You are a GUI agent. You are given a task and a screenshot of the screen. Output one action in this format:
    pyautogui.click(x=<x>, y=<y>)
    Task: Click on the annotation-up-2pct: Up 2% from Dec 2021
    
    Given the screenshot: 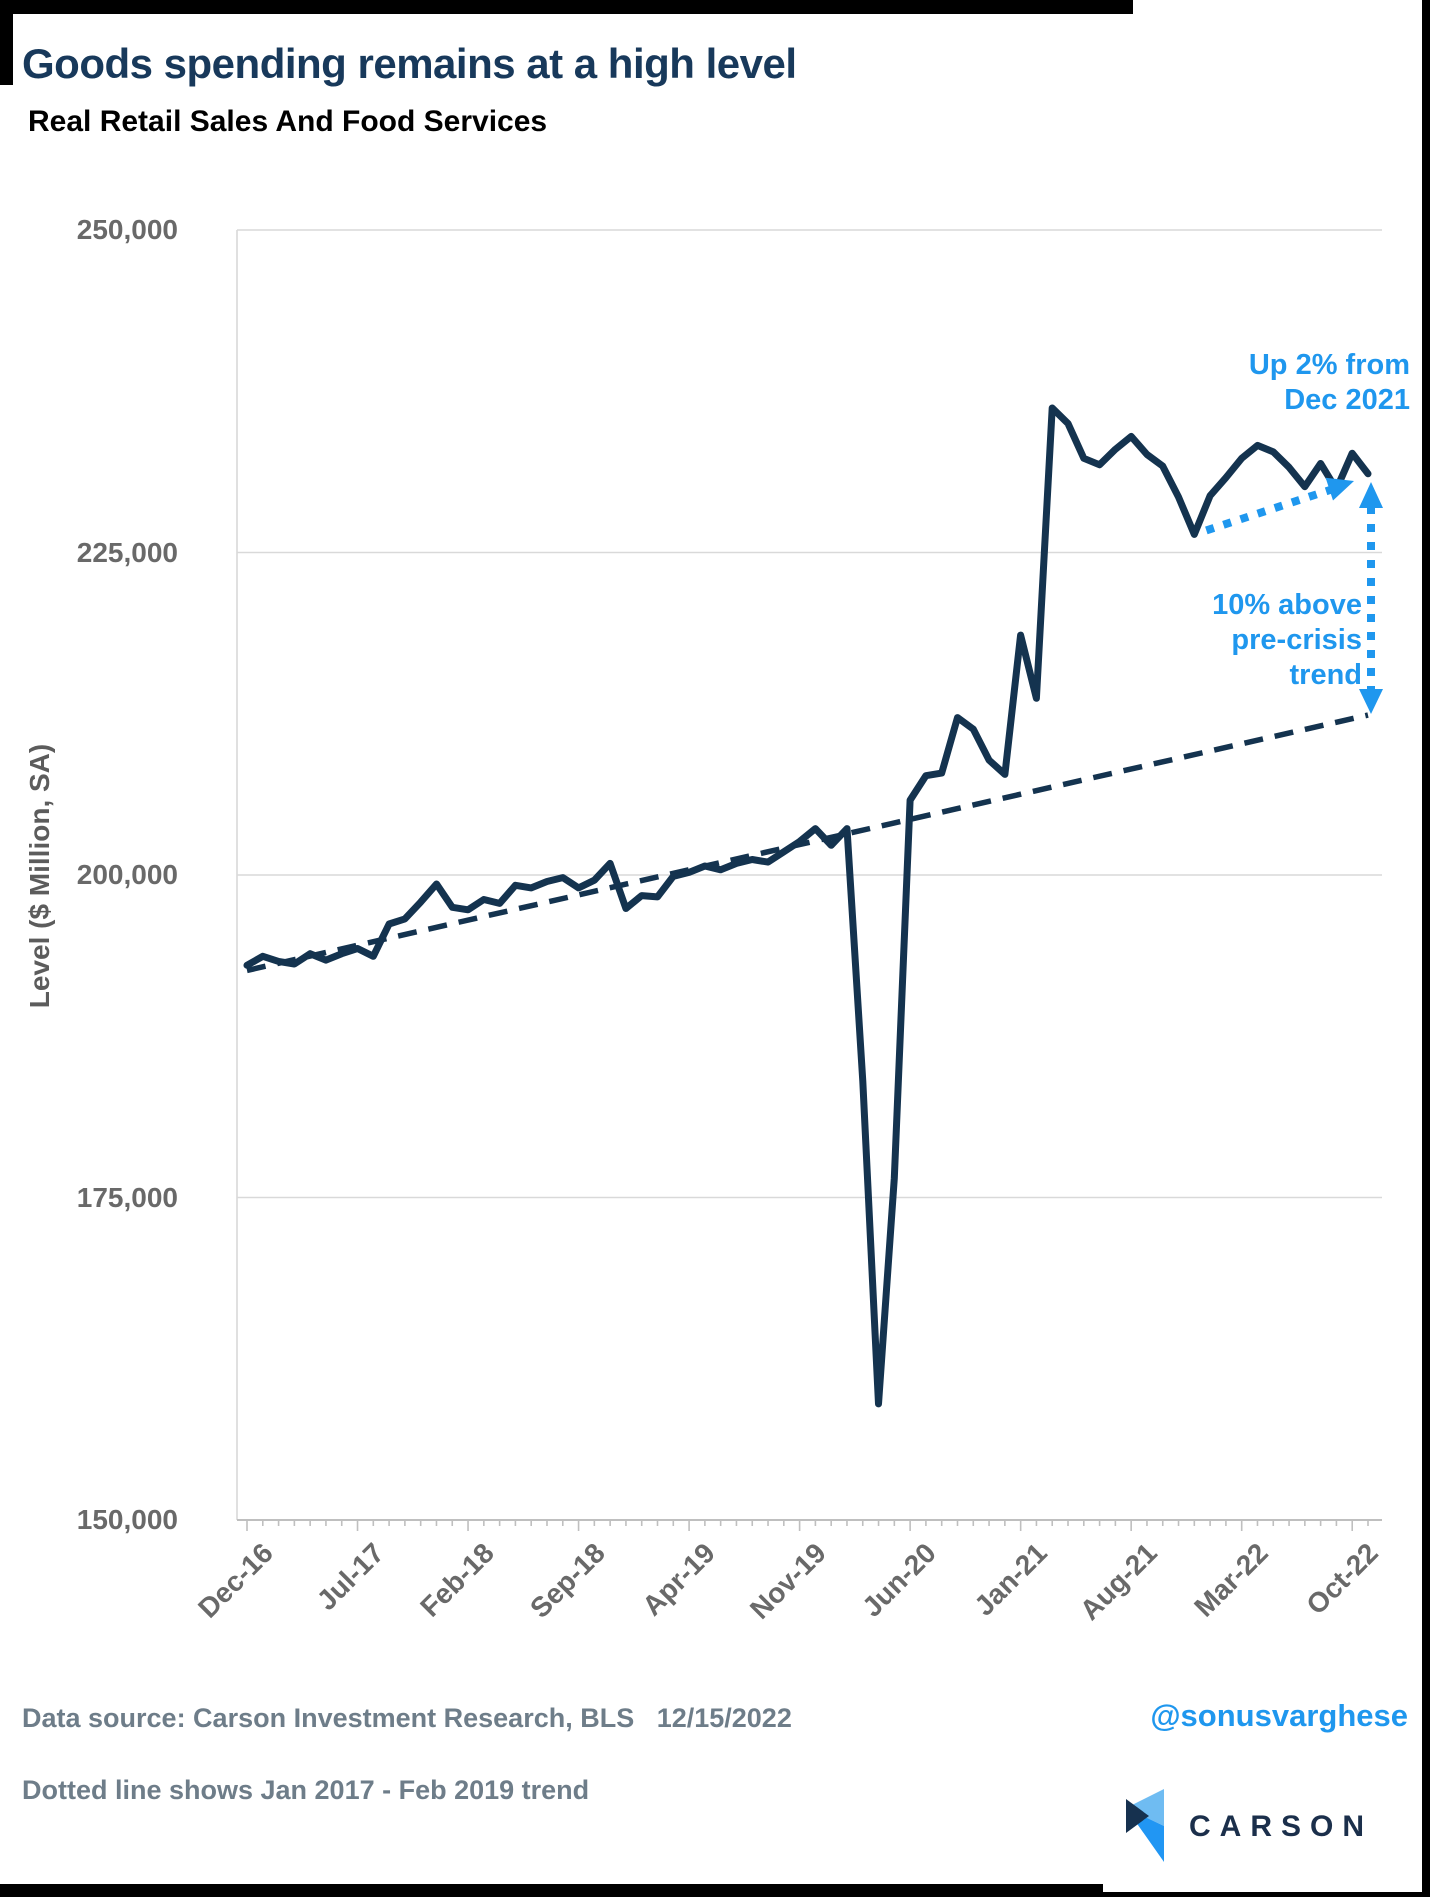 What is the action you would take?
    pyautogui.click(x=1329, y=382)
    